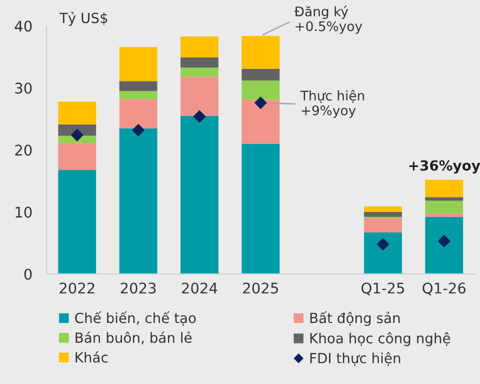  What do you see at coordinates (23, 88) in the screenshot?
I see `y-tick-label: 30` at bounding box center [23, 88].